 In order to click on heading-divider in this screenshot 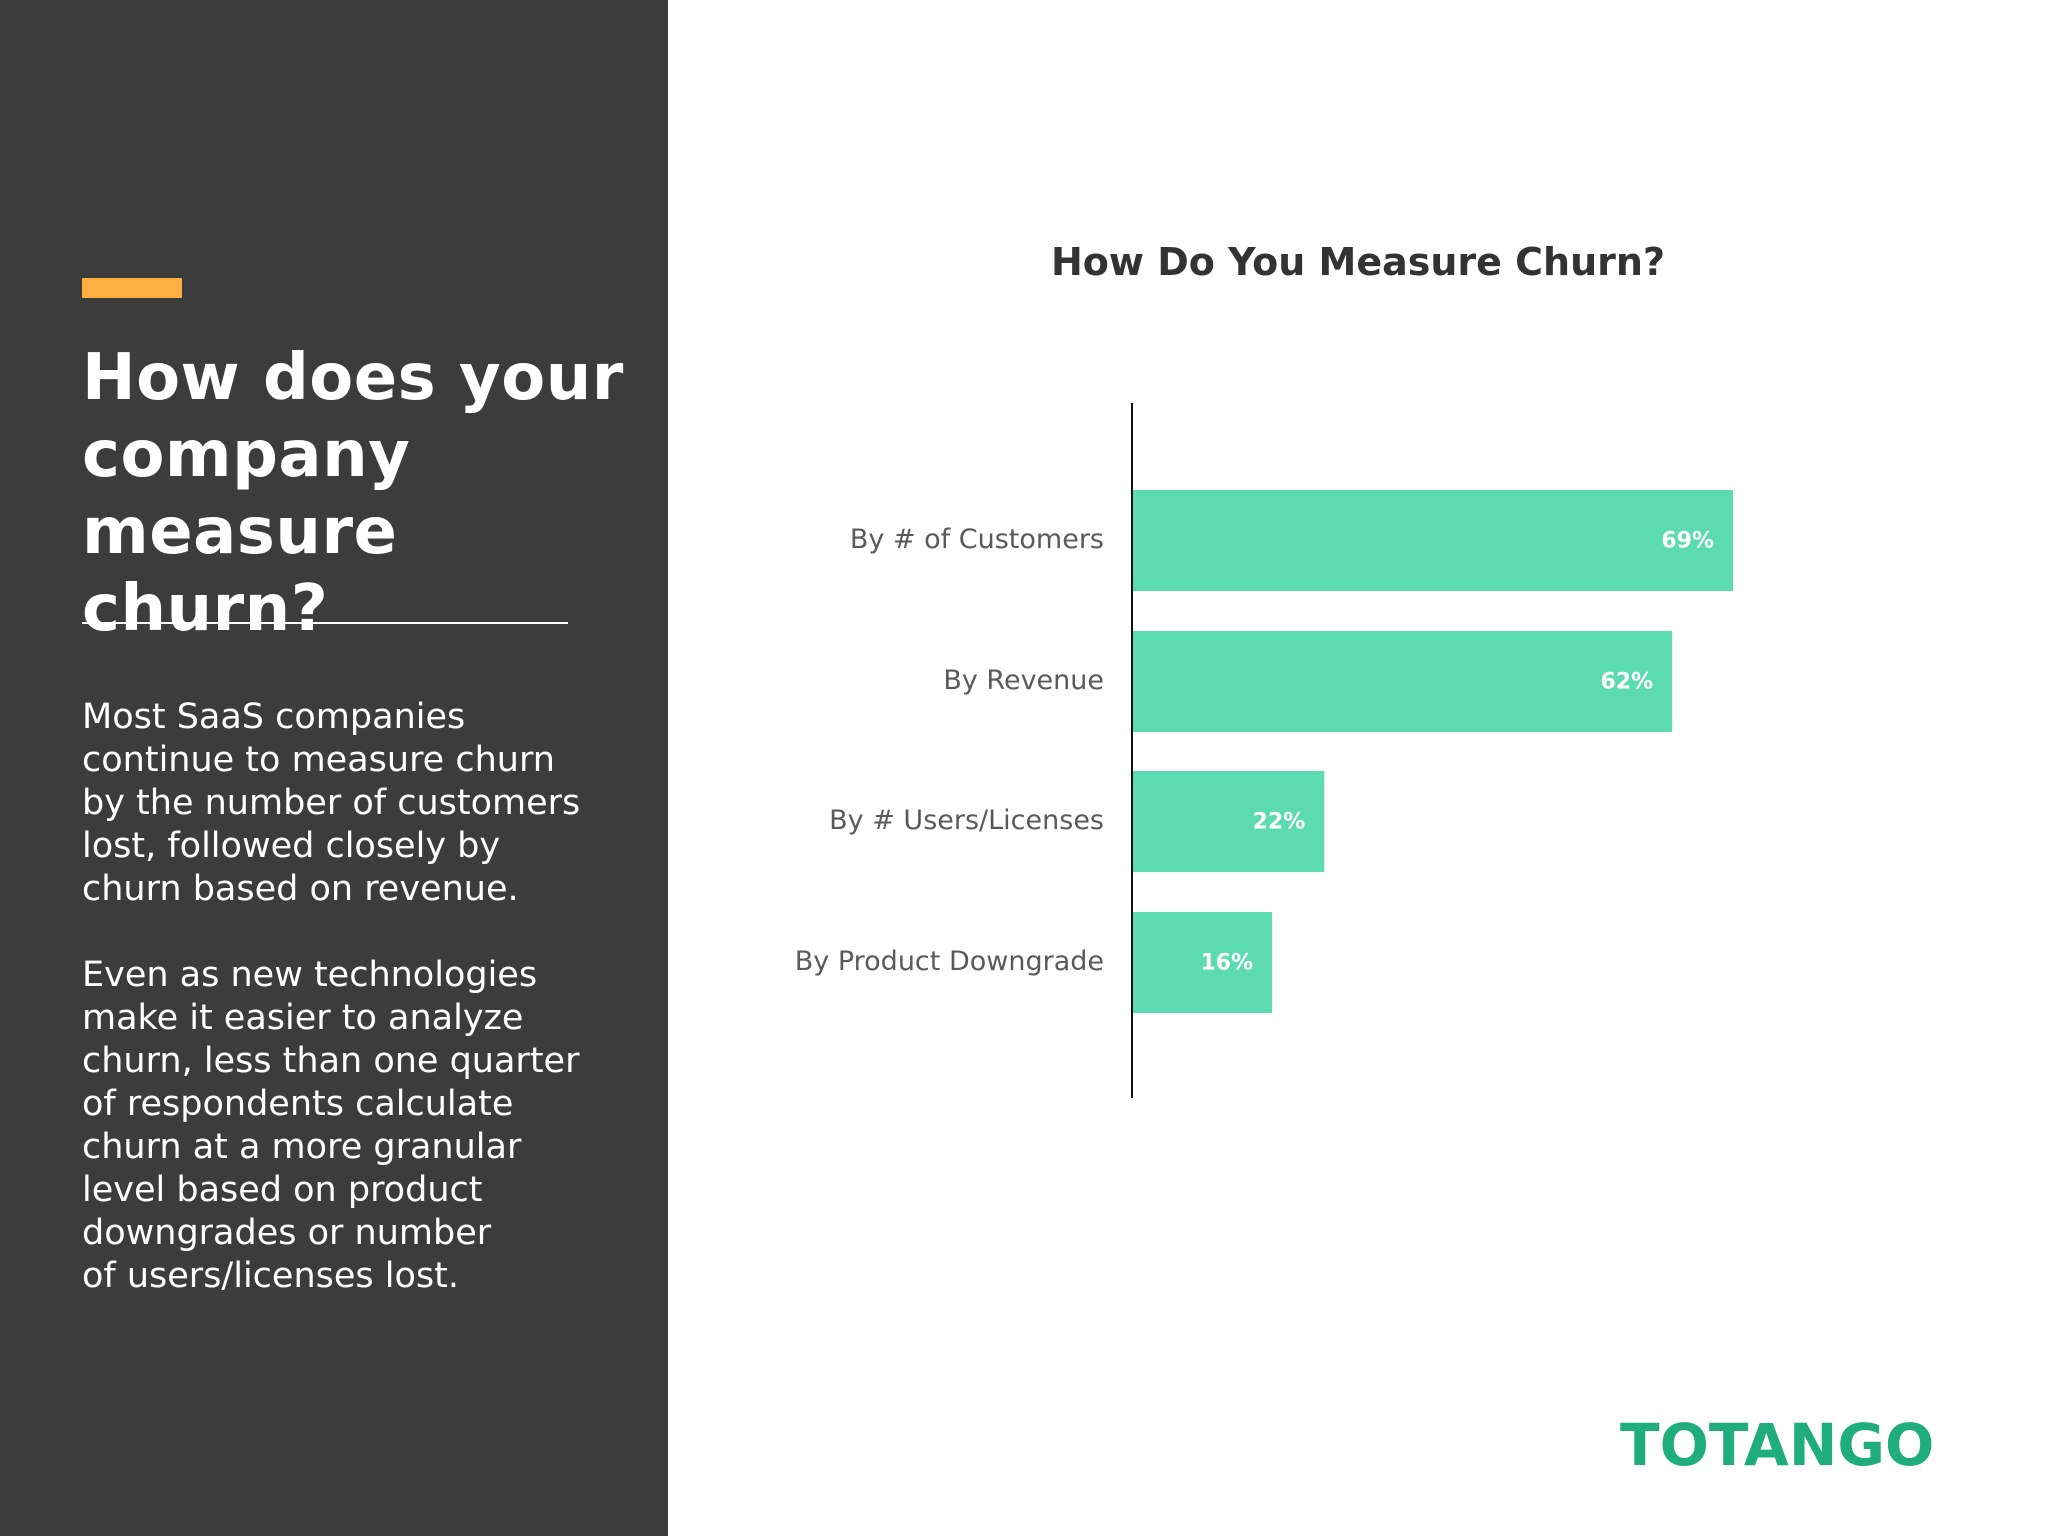, I will do `click(325, 623)`.